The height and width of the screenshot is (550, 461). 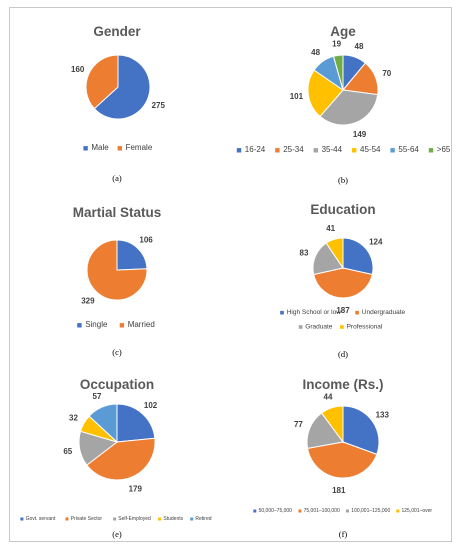 I want to click on chart-age-data-label-25-34: 70, so click(x=386, y=73).